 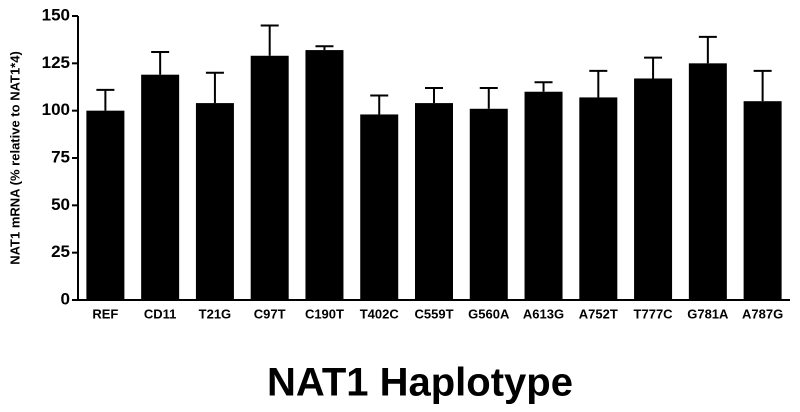 I want to click on x-tick-label: A752T, so click(x=598, y=313).